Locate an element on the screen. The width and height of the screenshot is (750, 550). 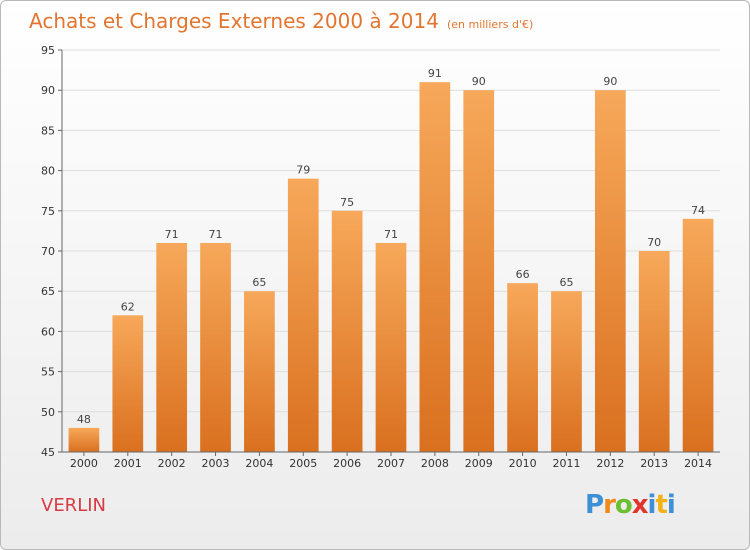
bar-2014 is located at coordinates (698, 335).